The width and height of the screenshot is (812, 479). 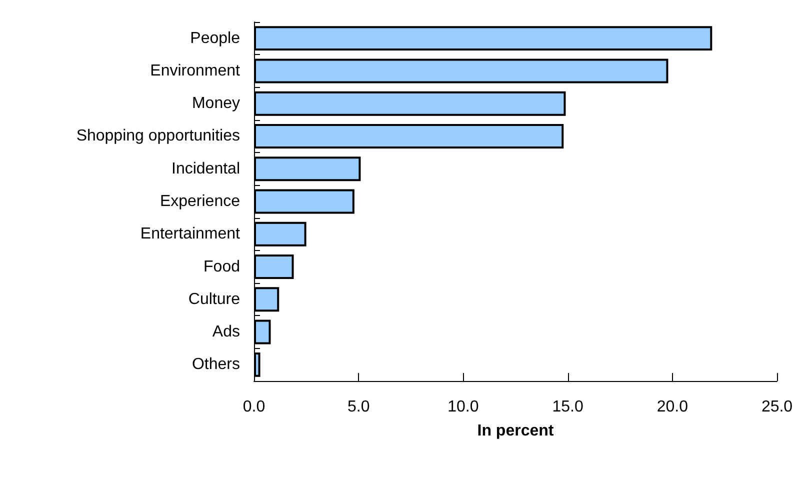 What do you see at coordinates (777, 407) in the screenshot?
I see `x-tick-label: 25.0` at bounding box center [777, 407].